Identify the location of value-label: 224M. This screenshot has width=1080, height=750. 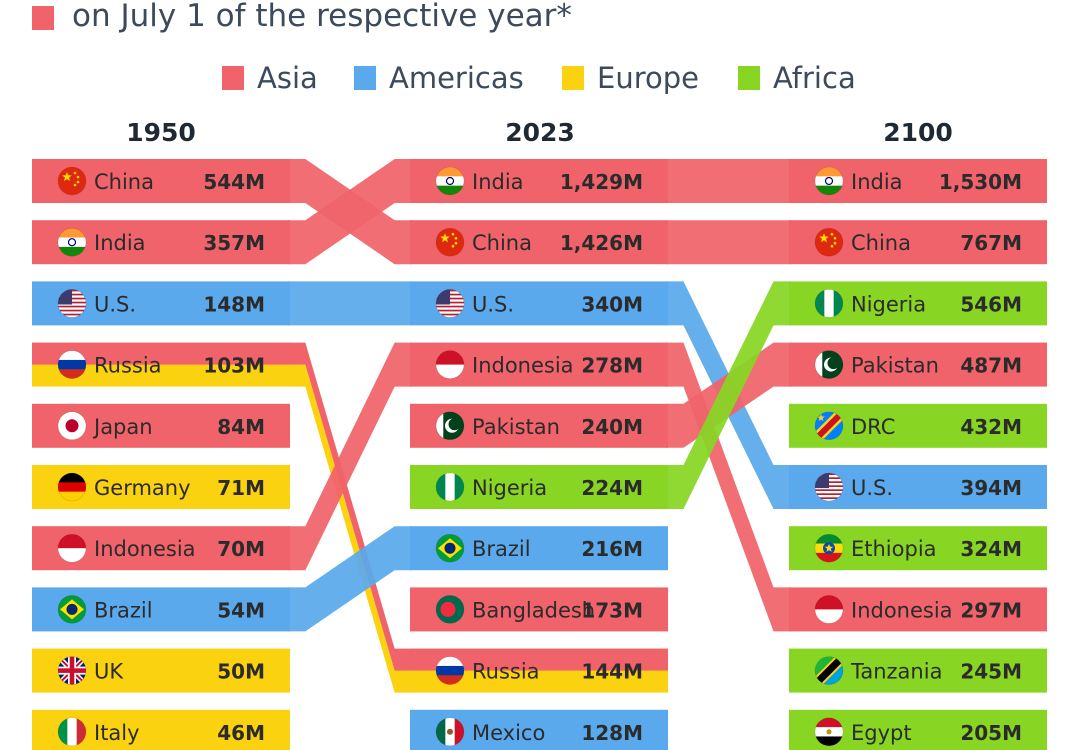
(612, 488).